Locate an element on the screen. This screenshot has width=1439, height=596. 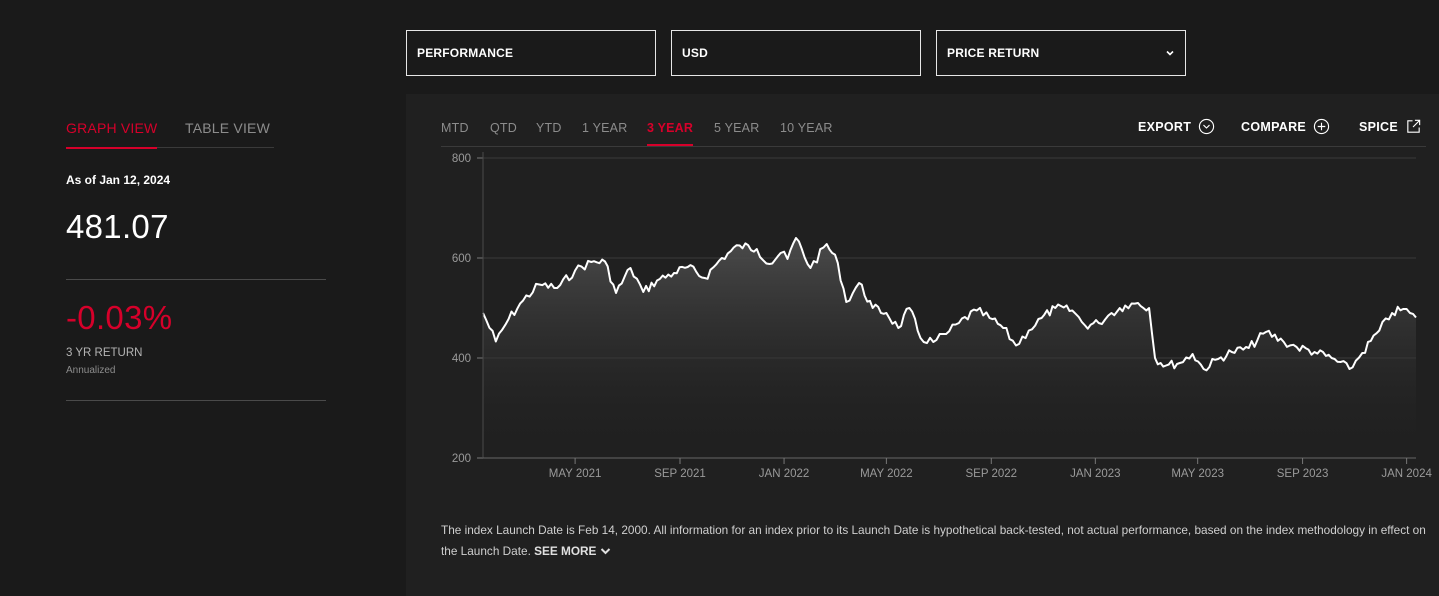
x-tick-label: JAN 2023 is located at coordinates (1095, 474).